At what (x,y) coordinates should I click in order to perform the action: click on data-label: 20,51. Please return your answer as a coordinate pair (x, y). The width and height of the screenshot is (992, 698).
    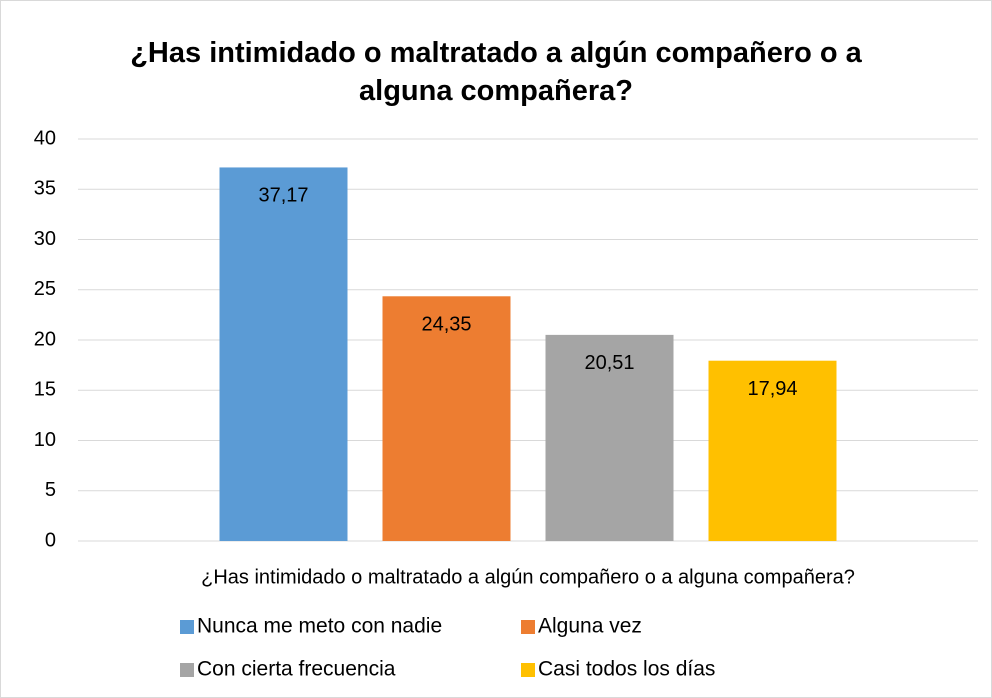
    Looking at the image, I should click on (609, 363).